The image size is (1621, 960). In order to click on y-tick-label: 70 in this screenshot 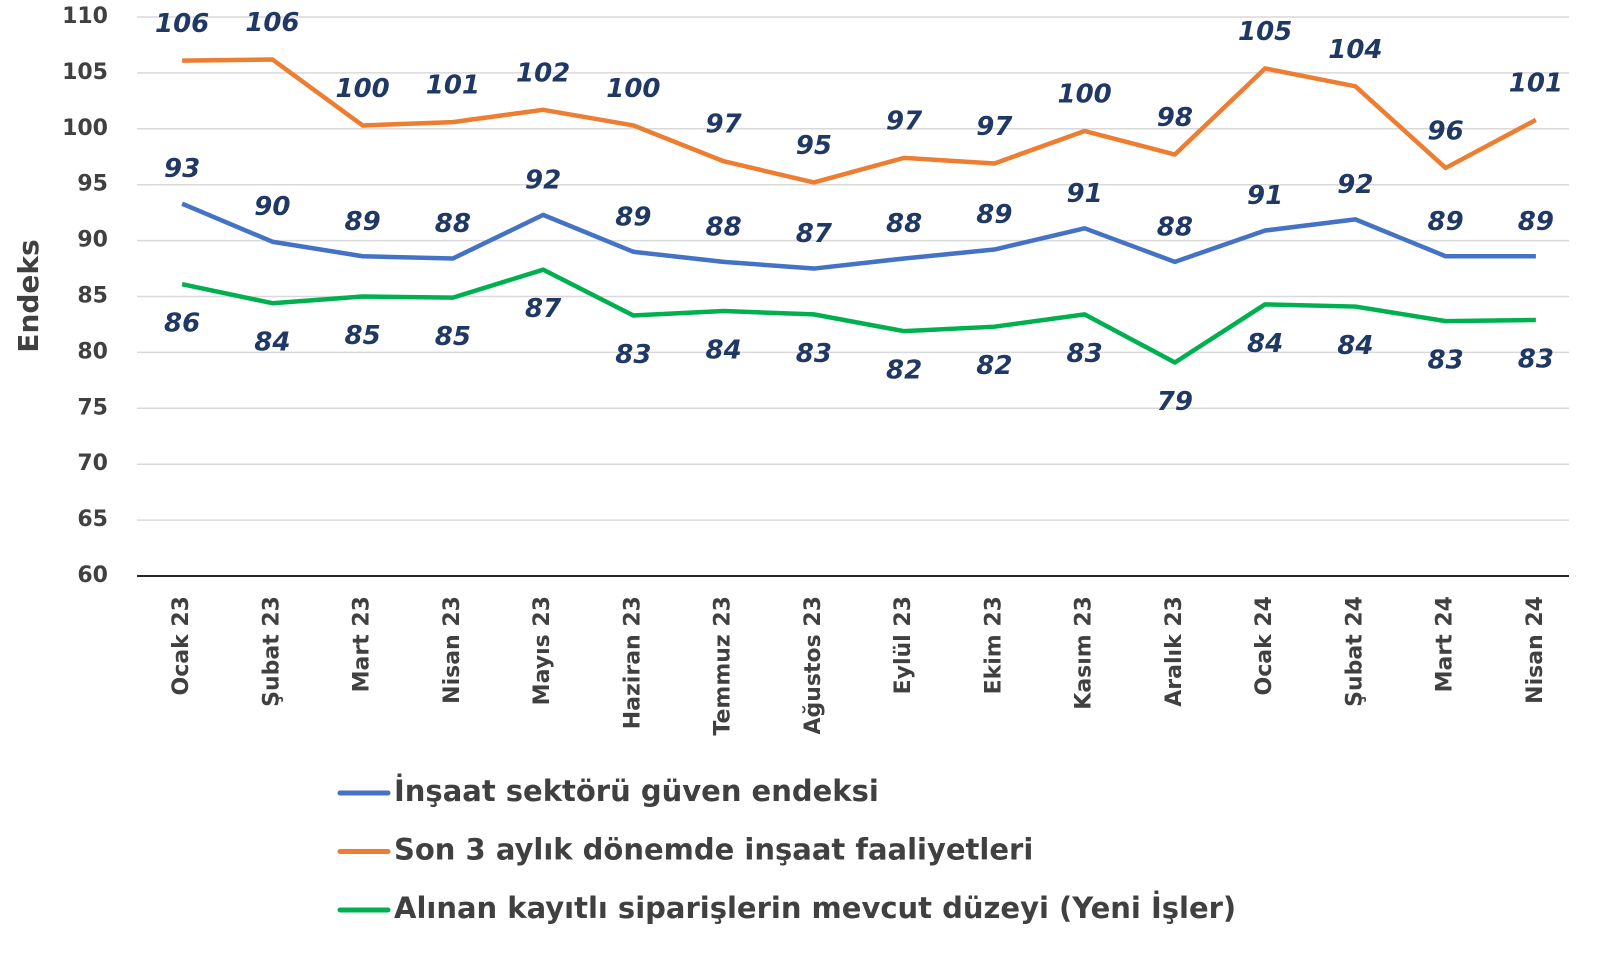, I will do `click(92, 463)`.